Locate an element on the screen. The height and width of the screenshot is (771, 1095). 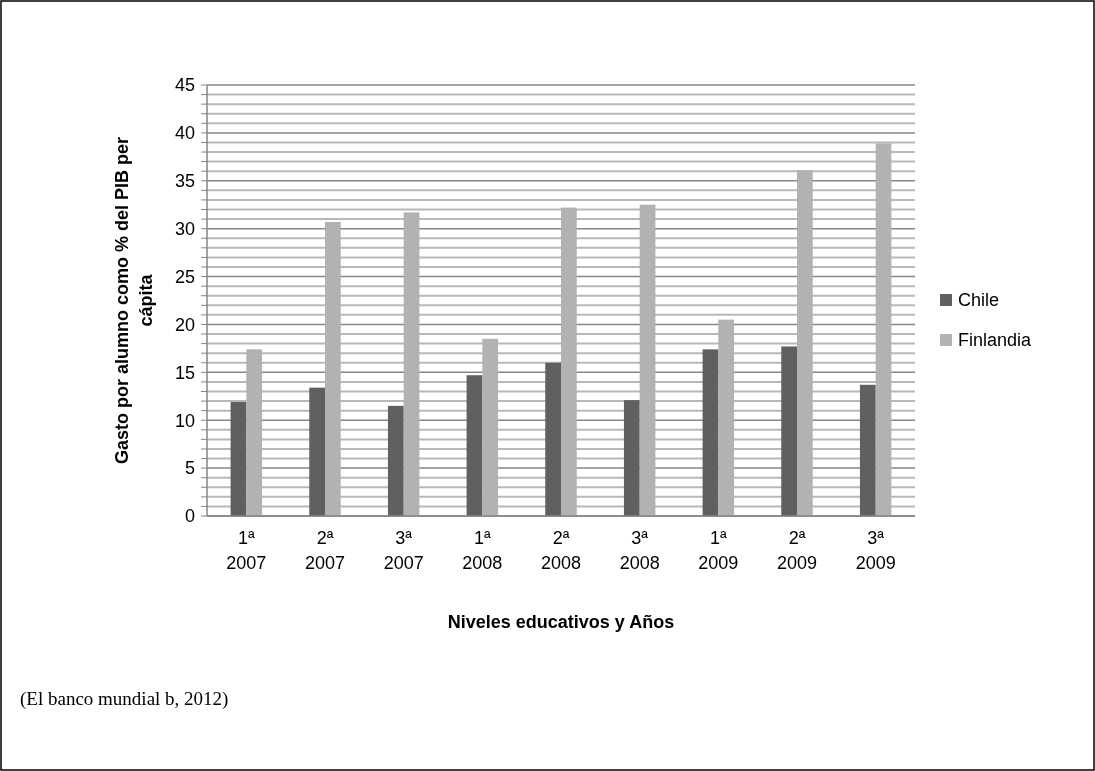
x-tick-label: 2ª 2007 is located at coordinates (325, 550).